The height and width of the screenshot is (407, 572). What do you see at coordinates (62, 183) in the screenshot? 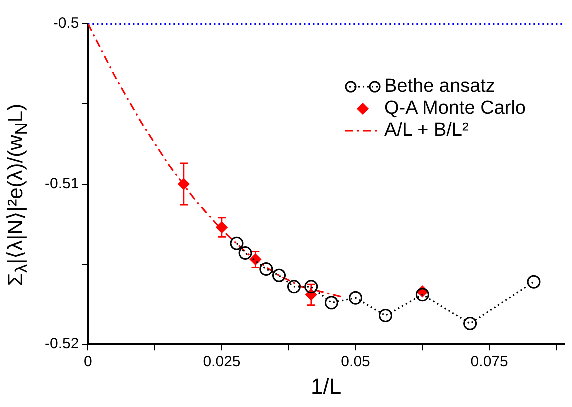
I see `y-tick-label: -0.51` at bounding box center [62, 183].